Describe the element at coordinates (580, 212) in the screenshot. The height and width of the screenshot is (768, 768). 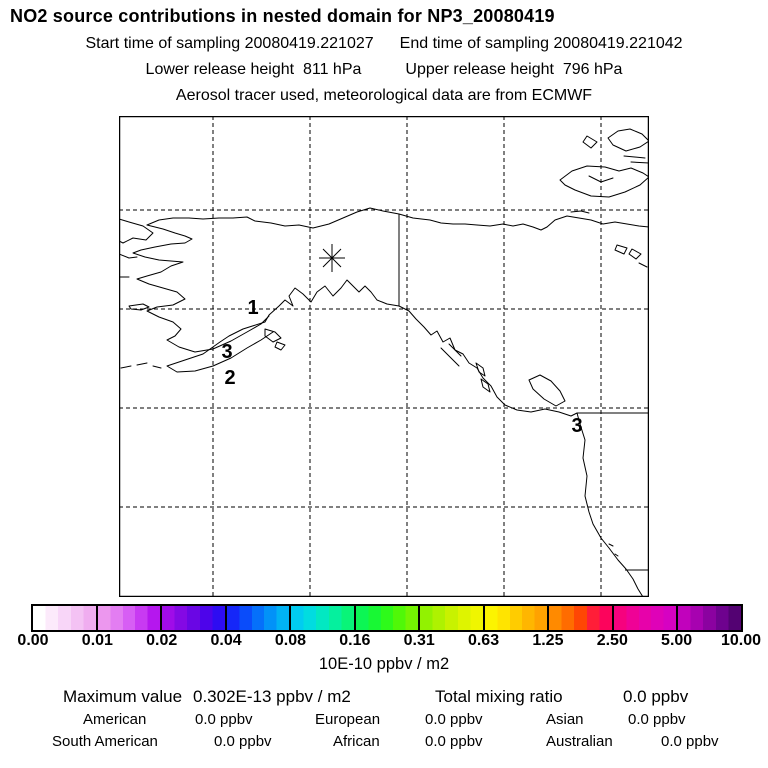
I see `islands-arctic-dashes` at that location.